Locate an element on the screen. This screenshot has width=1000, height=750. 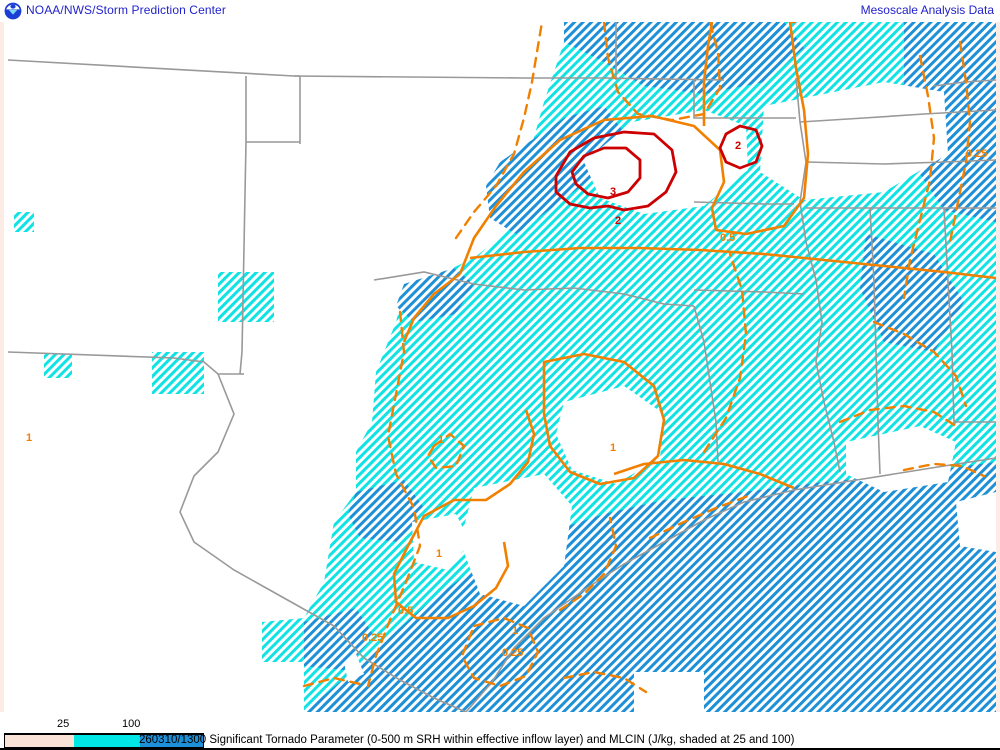
footer-divider is located at coordinates (500, 749).